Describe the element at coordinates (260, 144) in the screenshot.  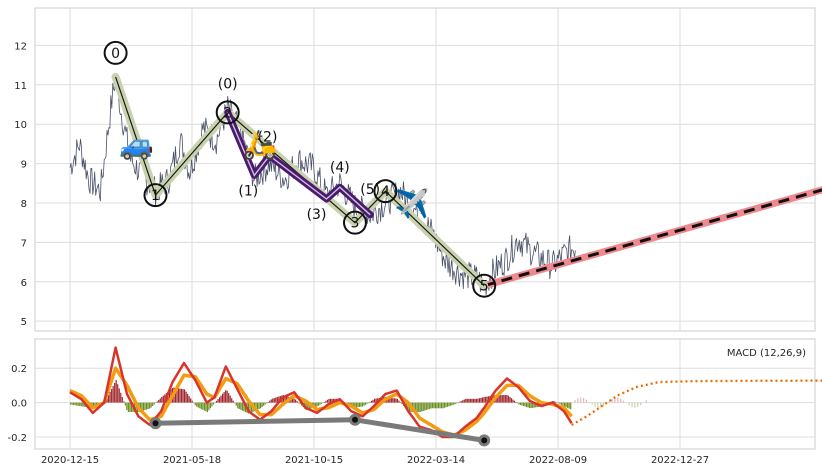
I see `emoji-marker: 🛵` at that location.